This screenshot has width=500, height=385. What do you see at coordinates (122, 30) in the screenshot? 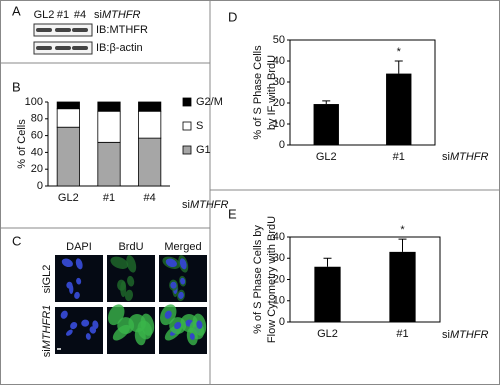
I see `band-label: IB:MTHFR` at bounding box center [122, 30].